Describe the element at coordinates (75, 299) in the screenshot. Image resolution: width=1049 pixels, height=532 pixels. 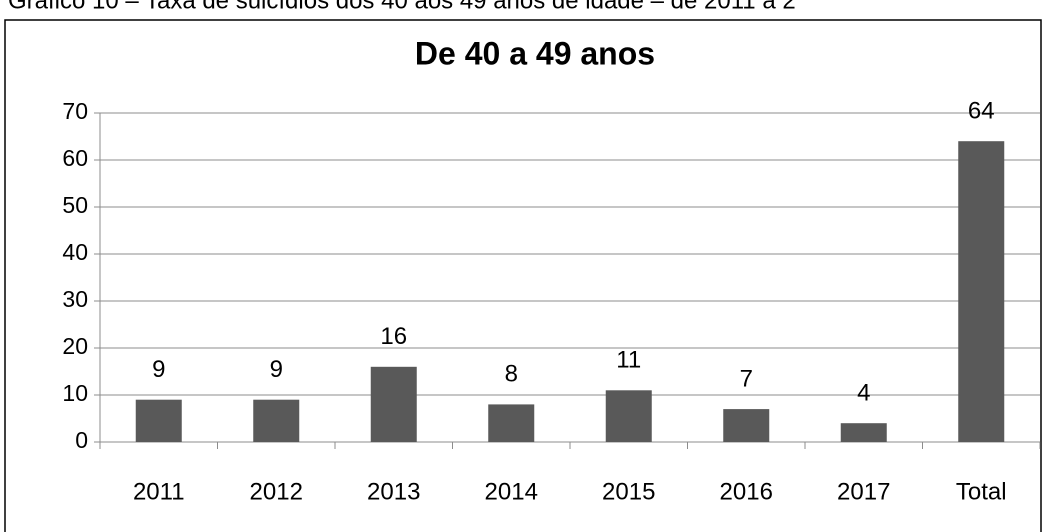
I see `y-tick-label: 30` at that location.